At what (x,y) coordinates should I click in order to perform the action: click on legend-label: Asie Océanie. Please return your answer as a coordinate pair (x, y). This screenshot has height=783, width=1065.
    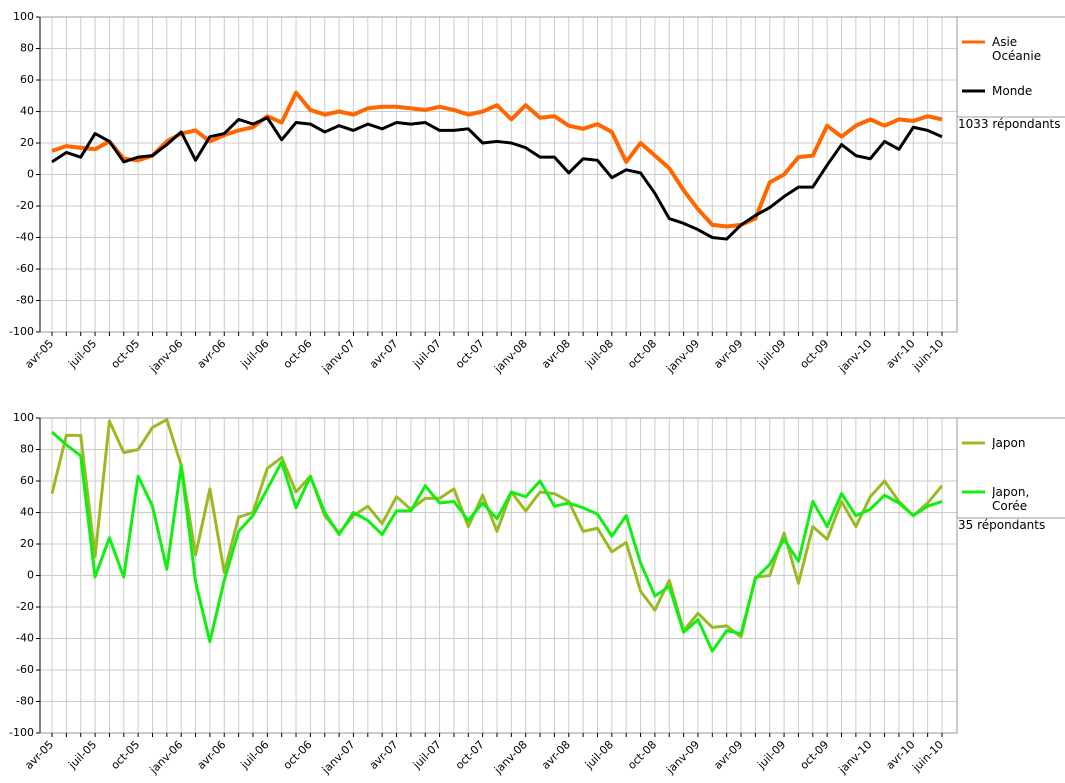
    Looking at the image, I should click on (1017, 49).